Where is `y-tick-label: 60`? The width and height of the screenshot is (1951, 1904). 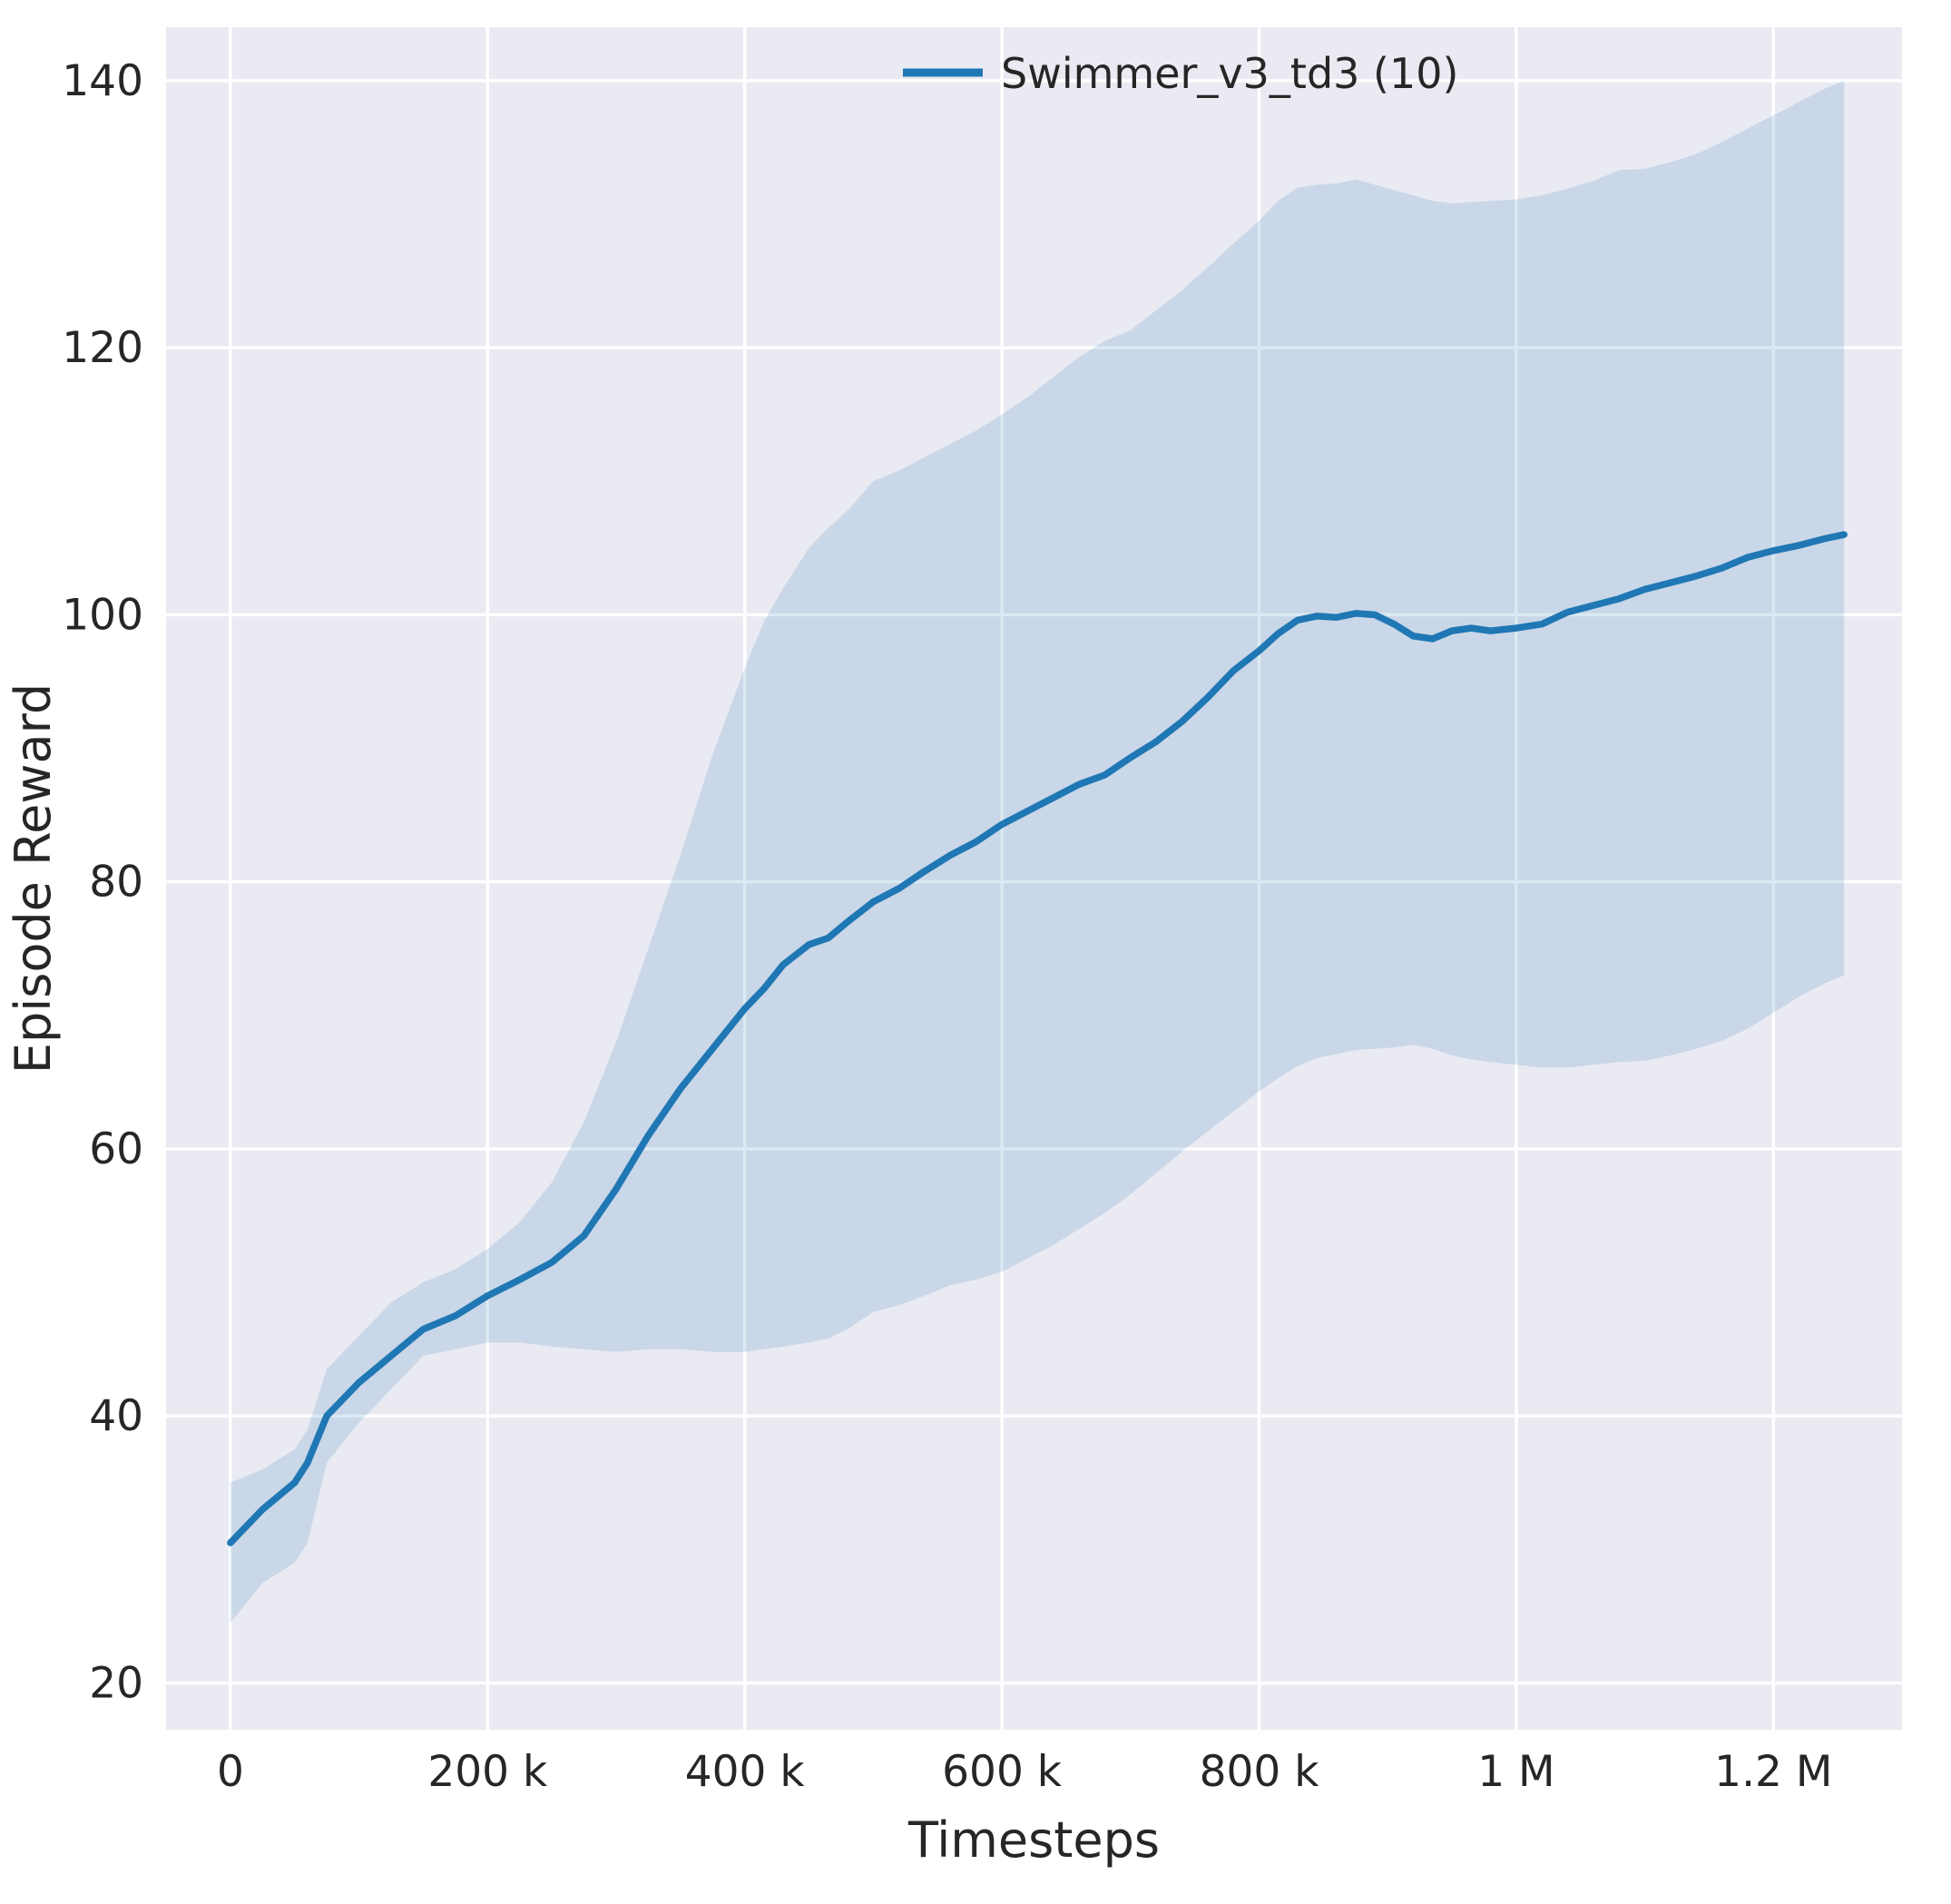
y-tick-label: 60 is located at coordinates (116, 1149).